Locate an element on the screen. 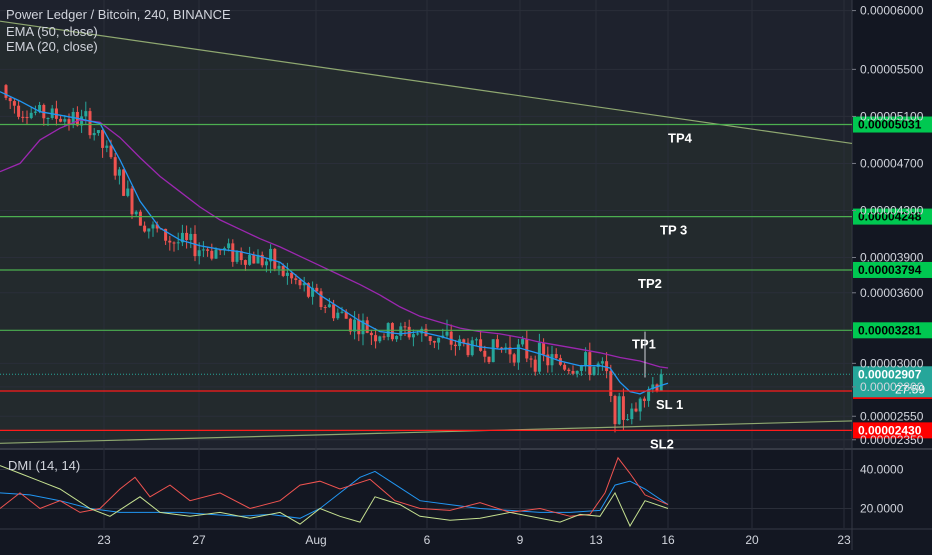  price-tick-label: 0.00002800 is located at coordinates (892, 387).